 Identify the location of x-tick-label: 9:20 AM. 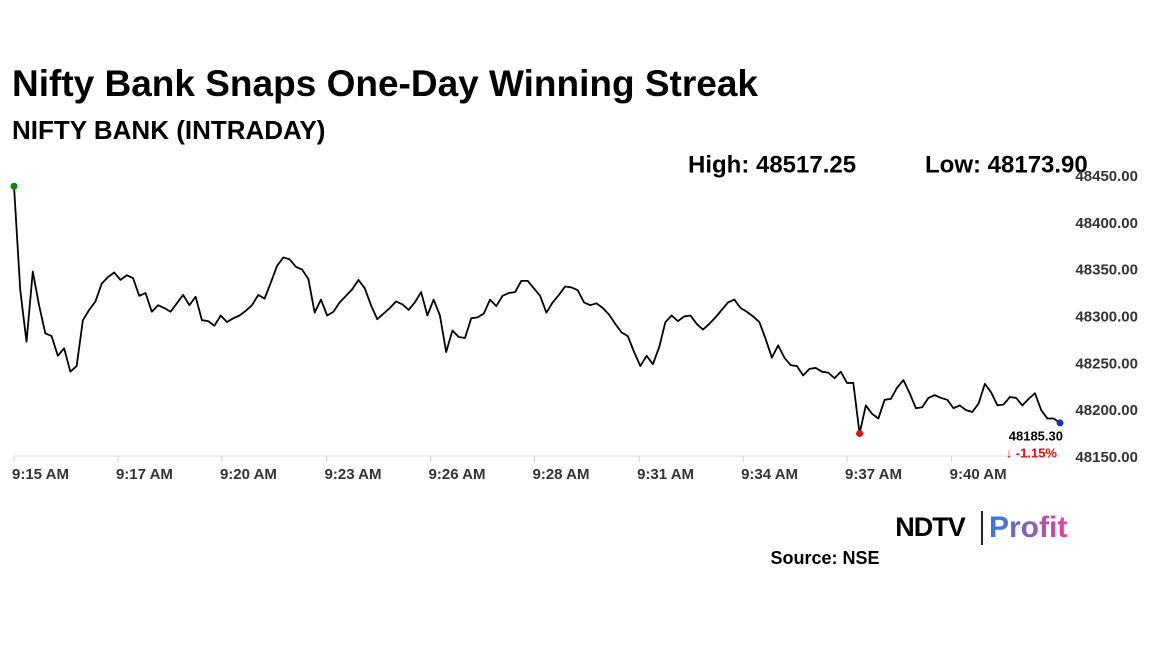
(248, 474).